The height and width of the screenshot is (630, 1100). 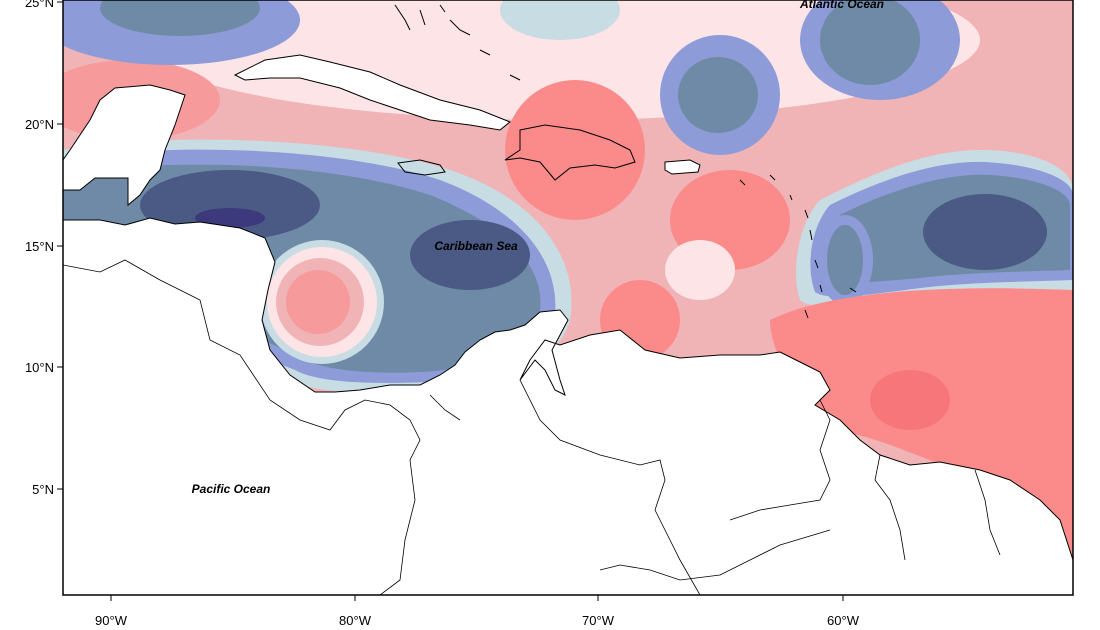 What do you see at coordinates (843, 620) in the screenshot?
I see `lon-label-60: 60°W` at bounding box center [843, 620].